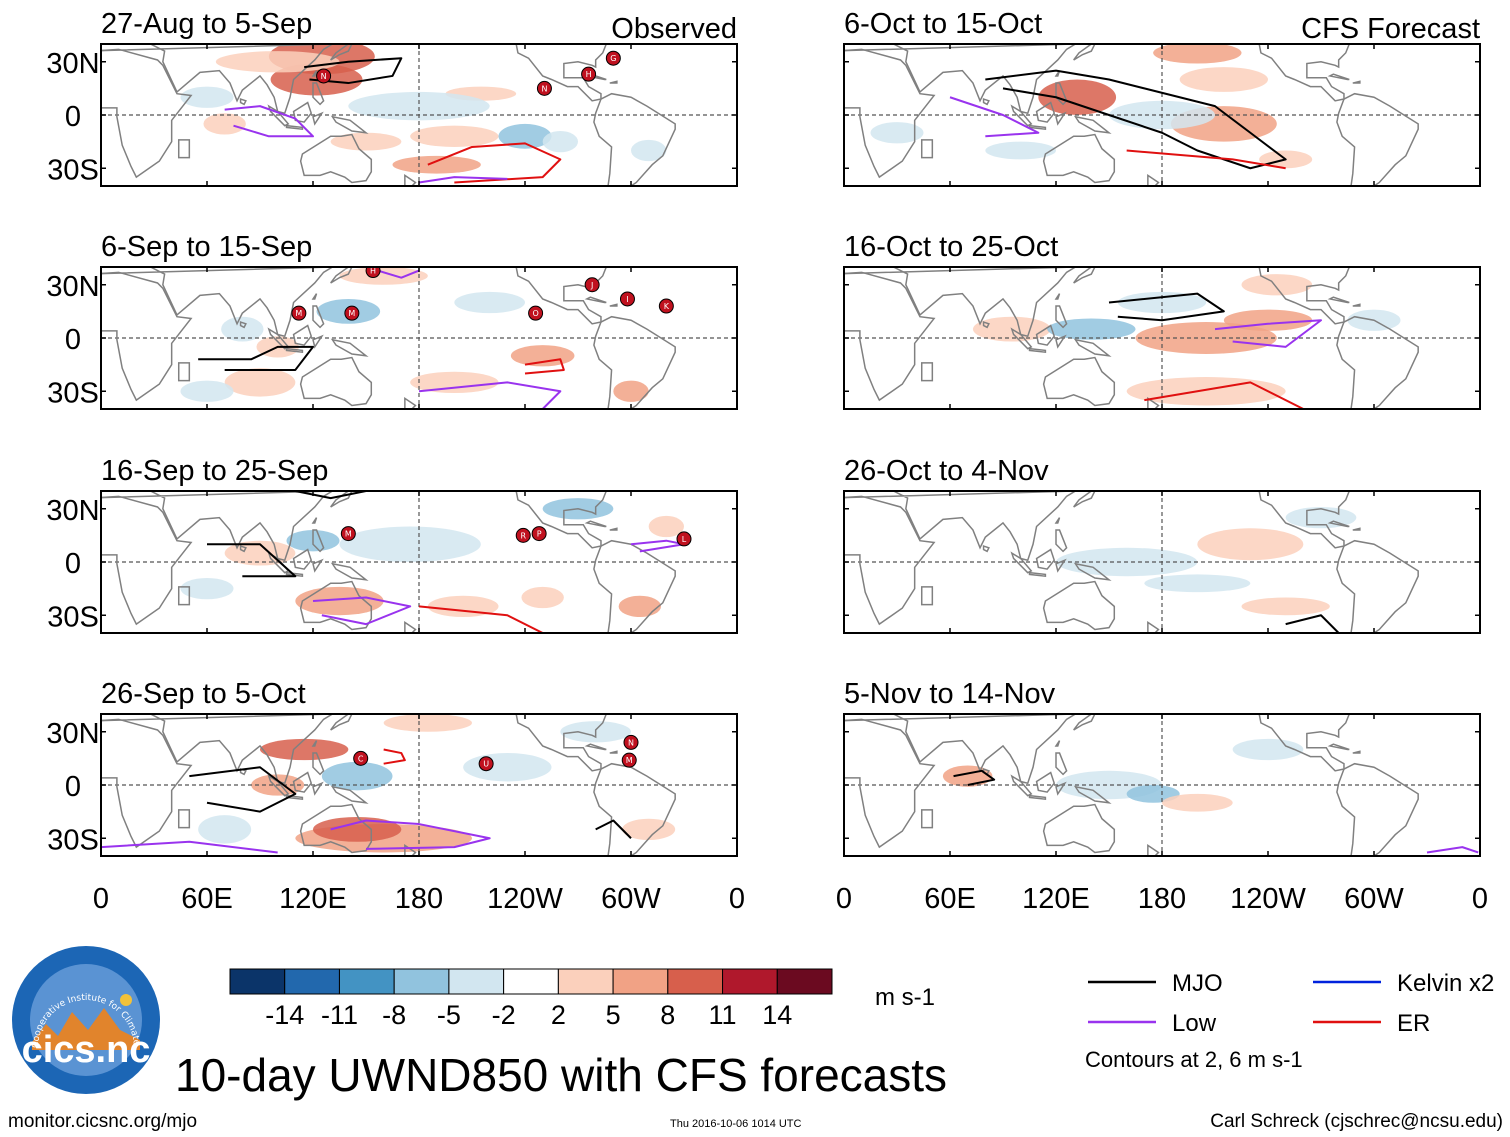 The height and width of the screenshot is (1137, 1510). I want to click on longitude-tick-label: 180, so click(419, 899).